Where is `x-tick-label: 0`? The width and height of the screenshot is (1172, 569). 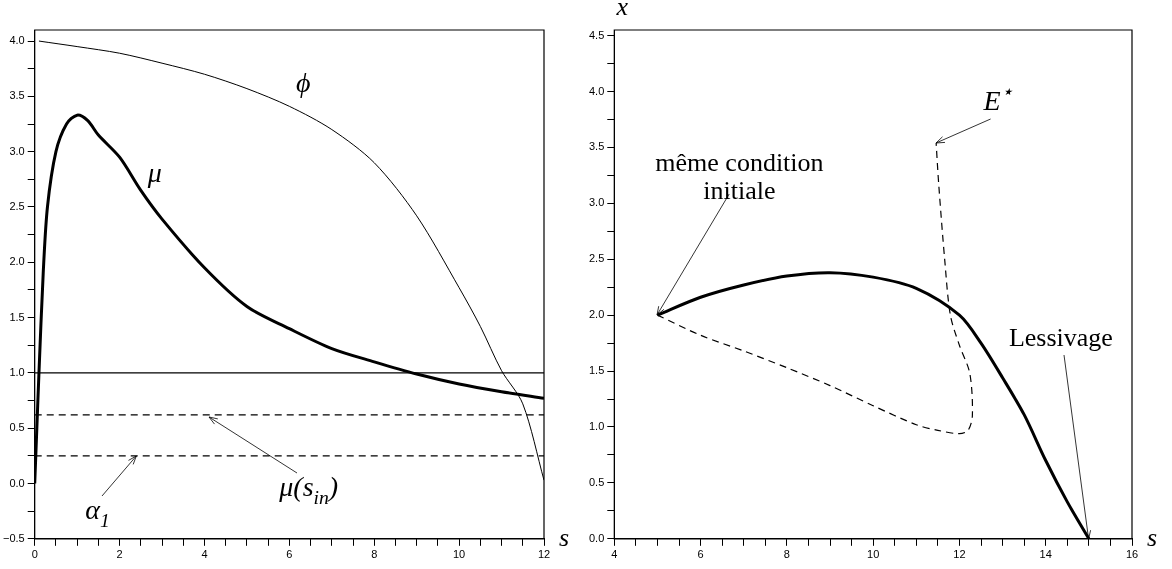 x-tick-label: 0 is located at coordinates (34, 554).